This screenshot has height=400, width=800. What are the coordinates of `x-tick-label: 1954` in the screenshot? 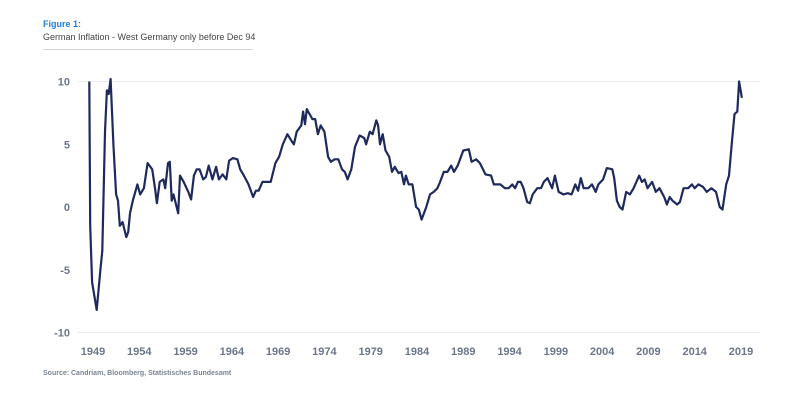 It's located at (139, 352).